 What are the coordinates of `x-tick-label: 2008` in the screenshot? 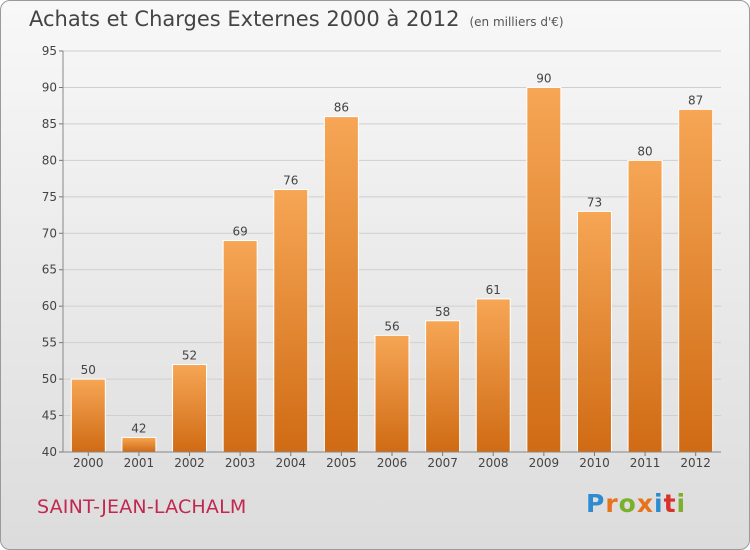 It's located at (493, 463).